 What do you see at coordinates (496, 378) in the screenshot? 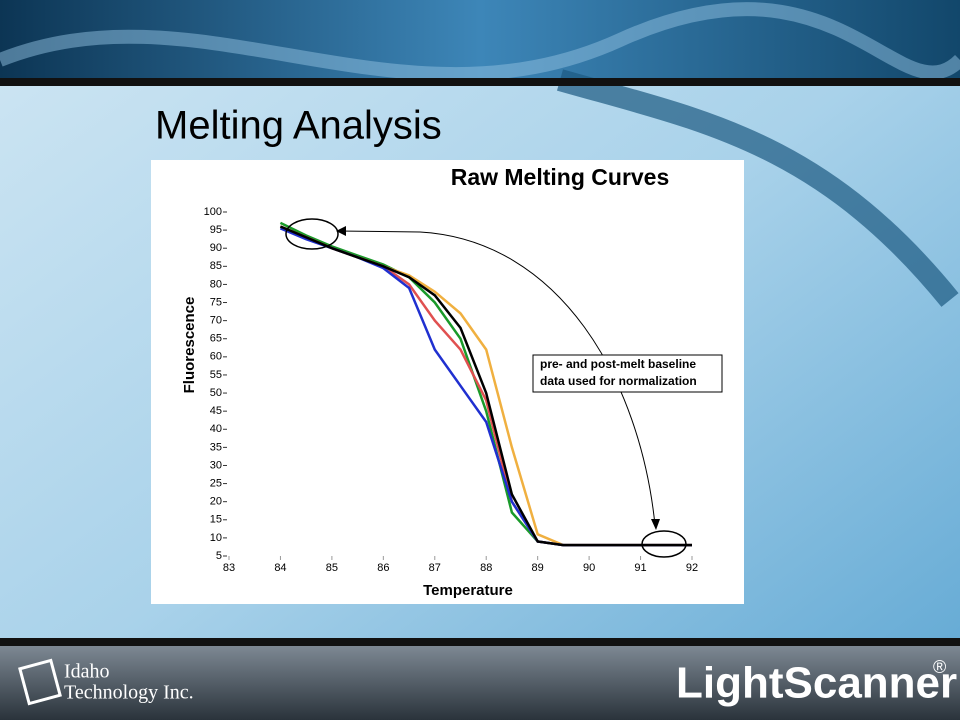
I see `arrow` at bounding box center [496, 378].